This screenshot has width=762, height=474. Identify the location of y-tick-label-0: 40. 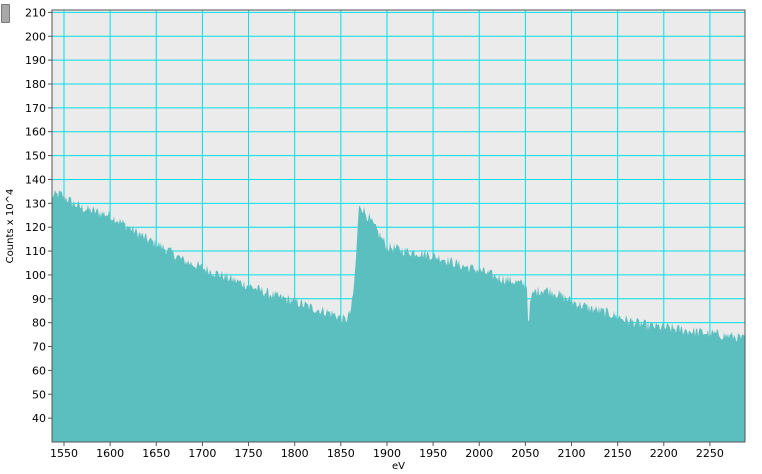
(39, 418).